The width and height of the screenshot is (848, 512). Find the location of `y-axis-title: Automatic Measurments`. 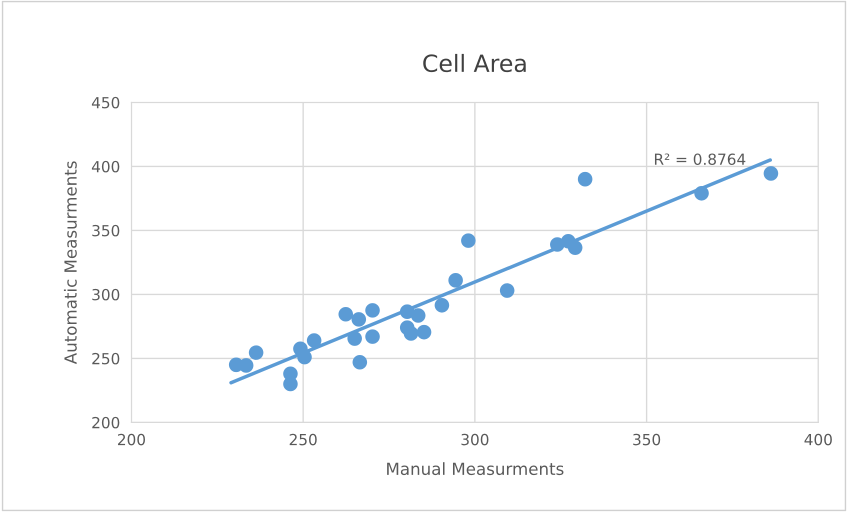

y-axis-title: Automatic Measurments is located at coordinates (70, 262).